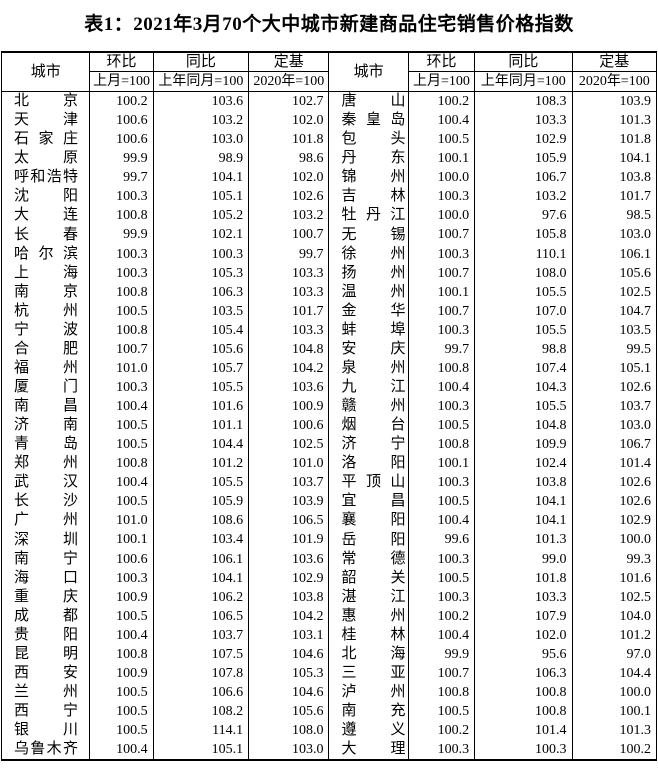 This screenshot has width=658, height=774. What do you see at coordinates (201, 426) in the screenshot?
I see `yoy-value: 101.1` at bounding box center [201, 426].